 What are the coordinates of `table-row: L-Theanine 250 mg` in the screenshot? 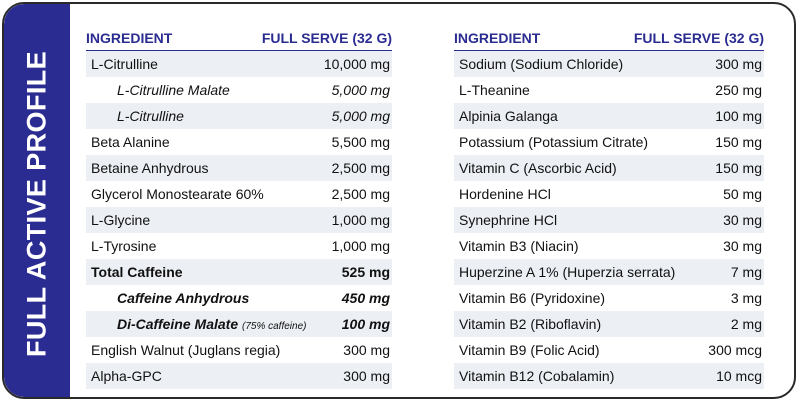 It's located at (609, 90).